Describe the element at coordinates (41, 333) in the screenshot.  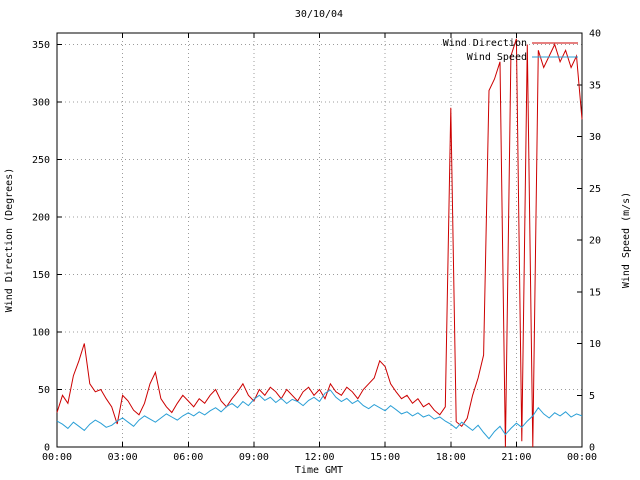
I see `y-left-tick-label: 100` at that location.